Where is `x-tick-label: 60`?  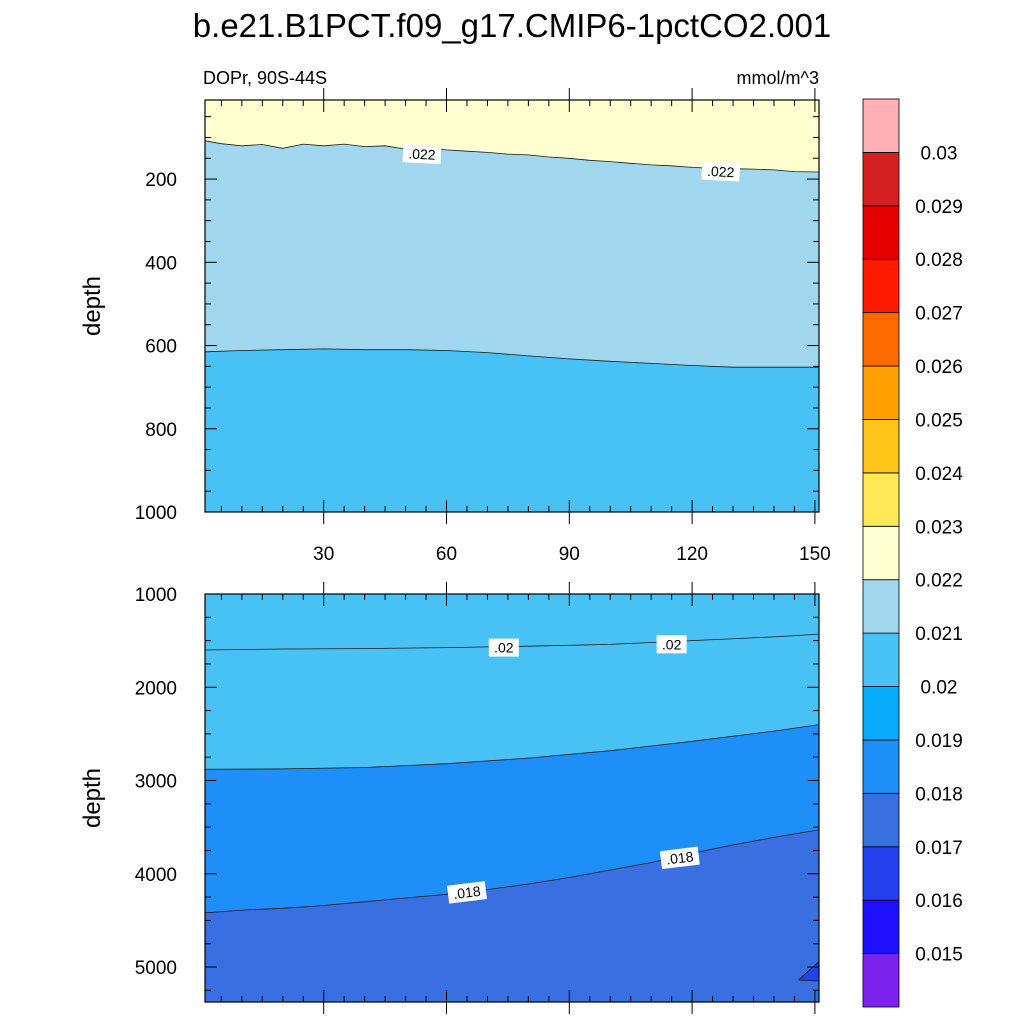 x-tick-label: 60 is located at coordinates (446, 554).